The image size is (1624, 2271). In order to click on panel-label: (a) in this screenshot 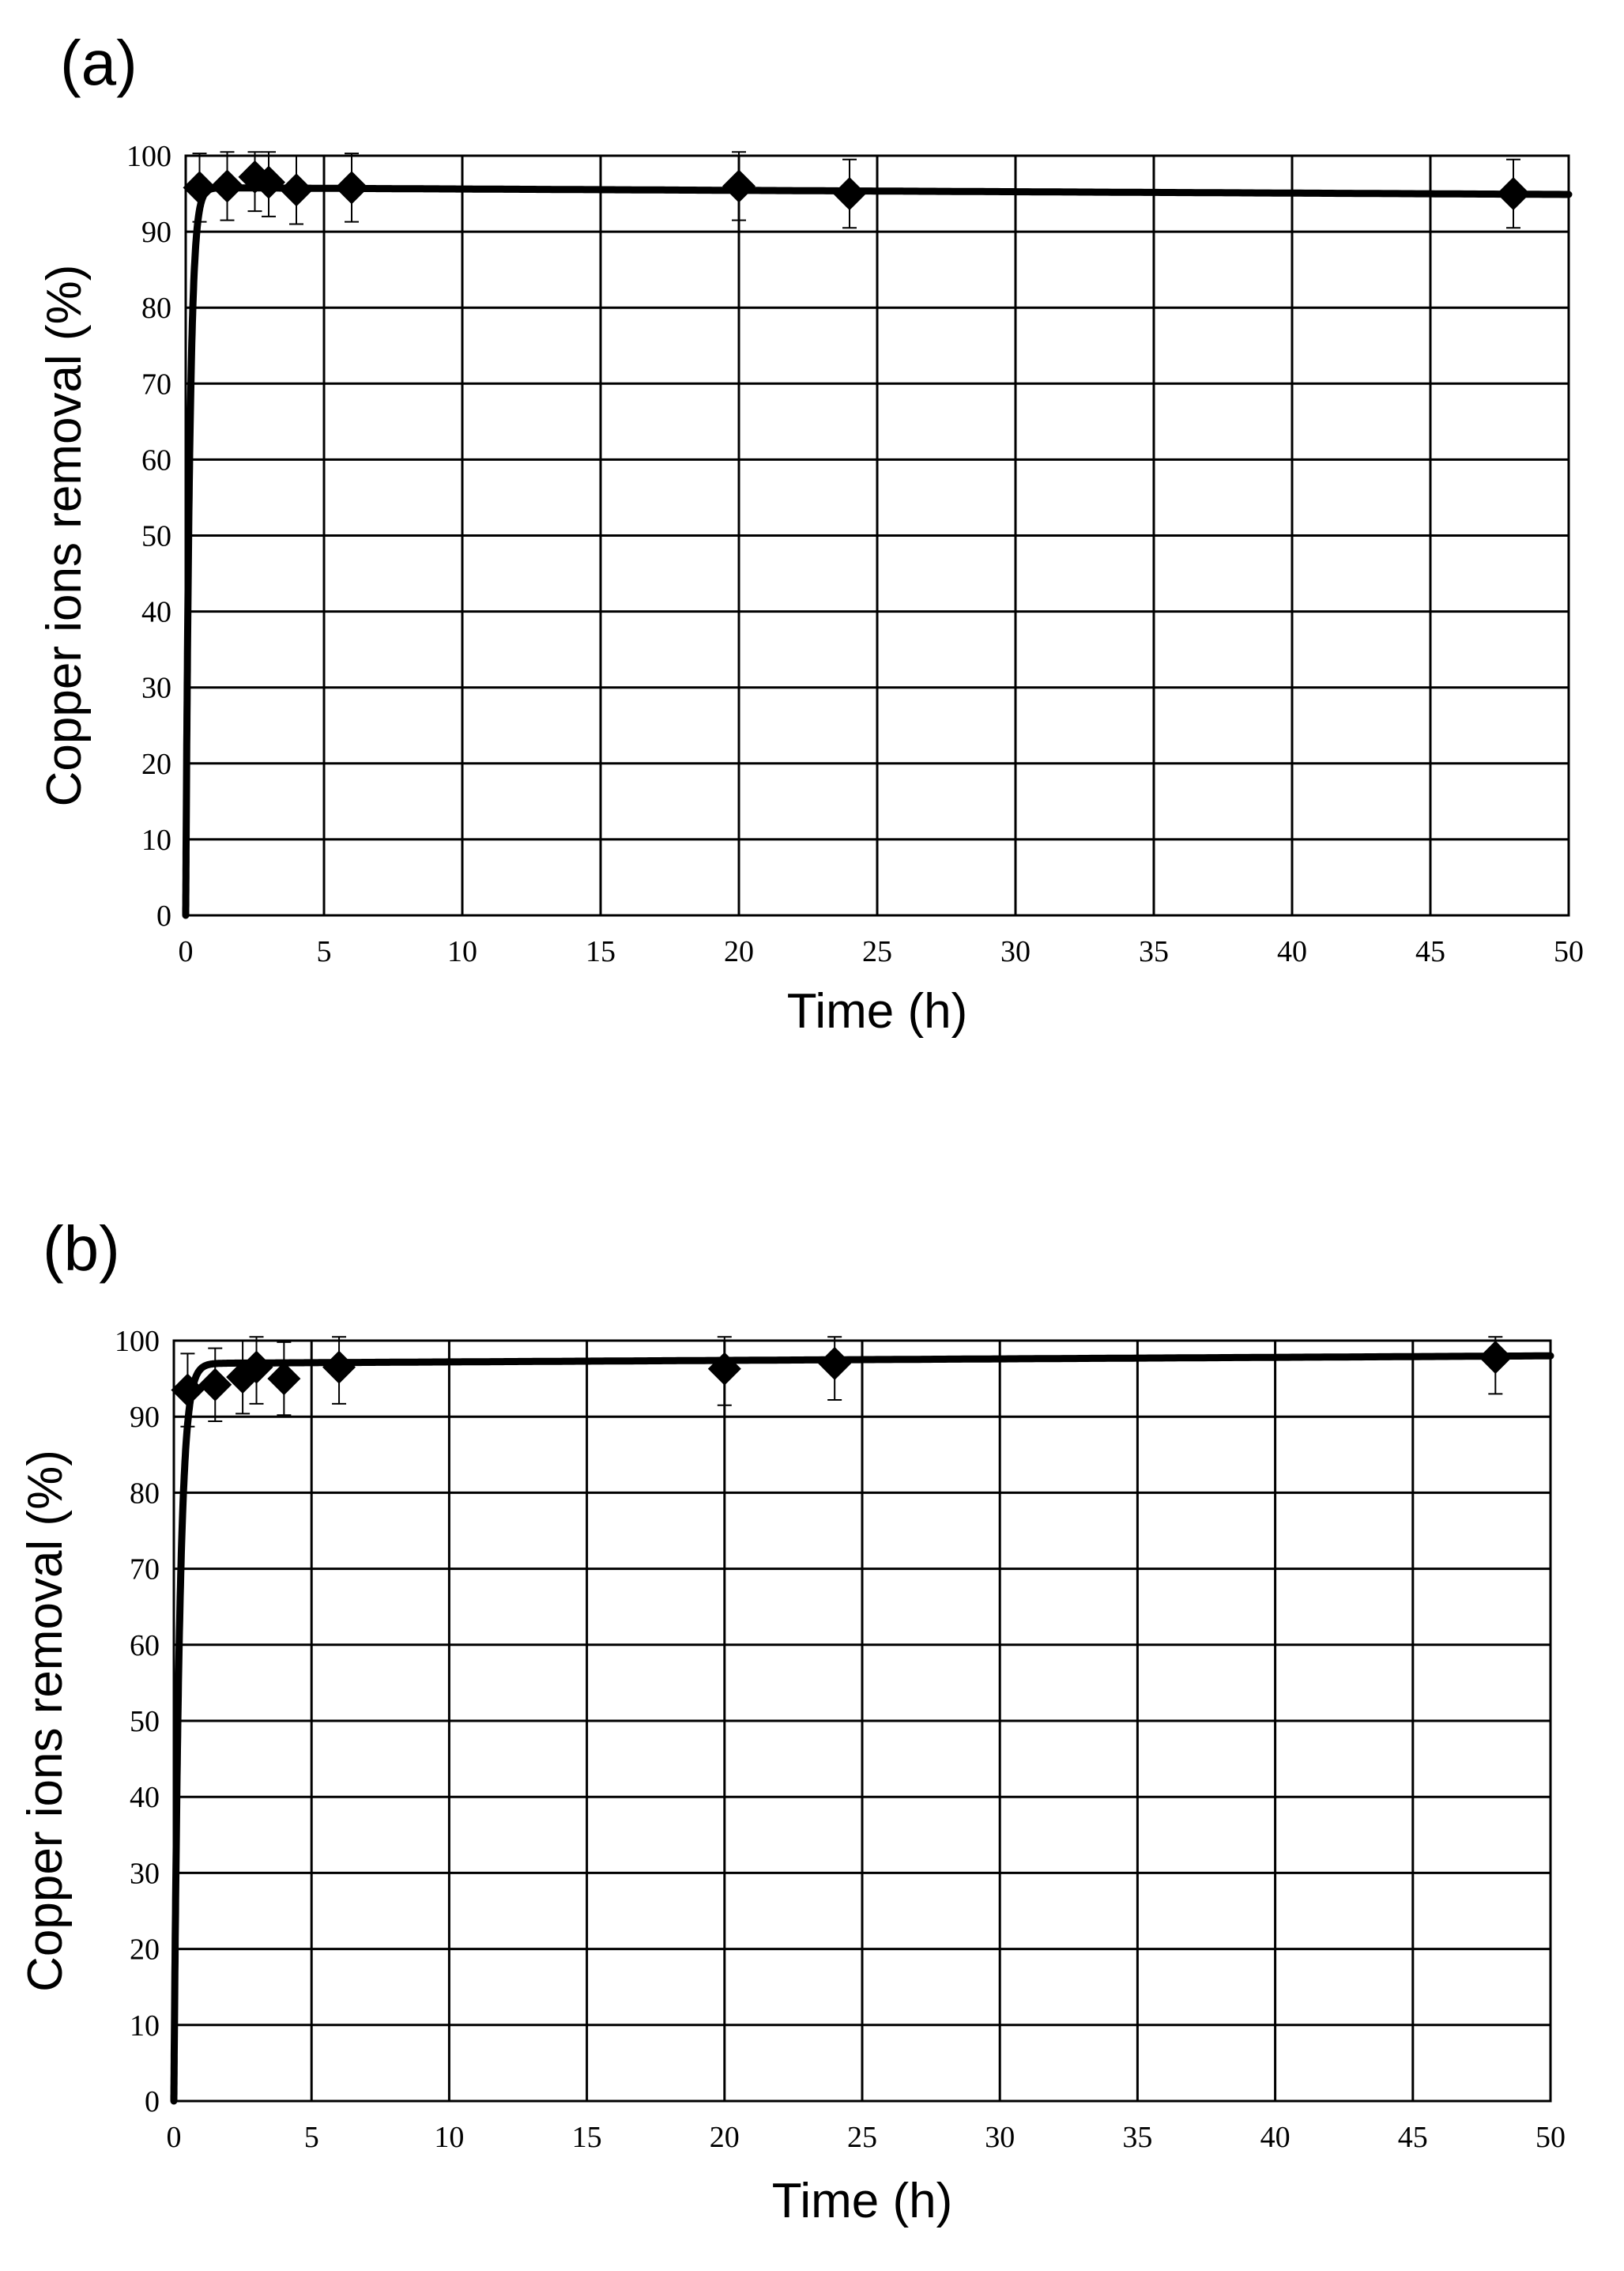, I will do `click(99, 63)`.